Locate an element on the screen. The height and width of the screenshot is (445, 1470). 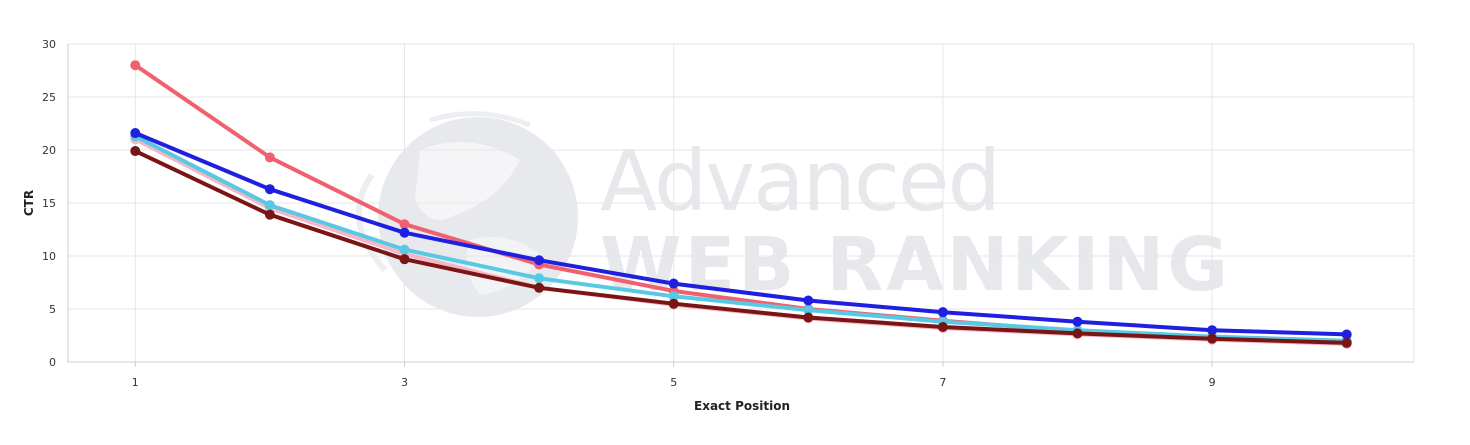
x-tick-label: 7 is located at coordinates (942, 382).